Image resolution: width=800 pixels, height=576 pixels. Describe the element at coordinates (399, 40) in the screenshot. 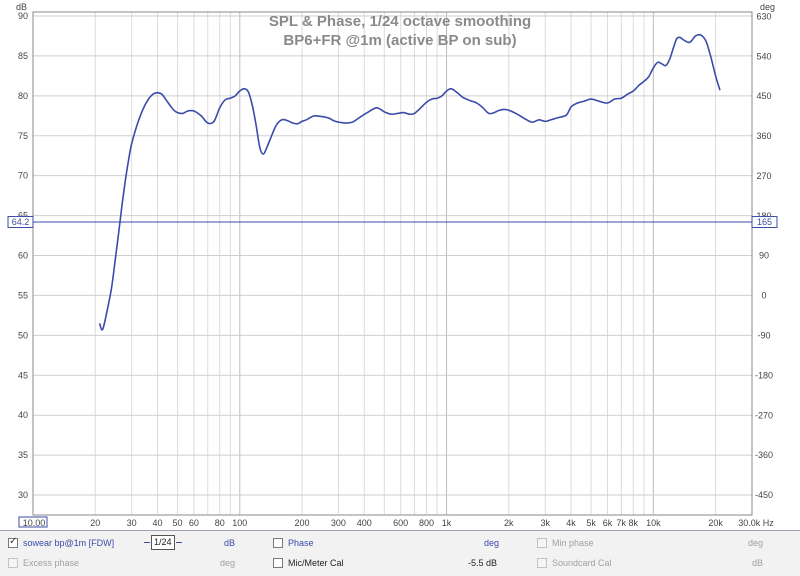

I see `chart-subtitle: BP6+FR @1m (active BP on sub)` at that location.